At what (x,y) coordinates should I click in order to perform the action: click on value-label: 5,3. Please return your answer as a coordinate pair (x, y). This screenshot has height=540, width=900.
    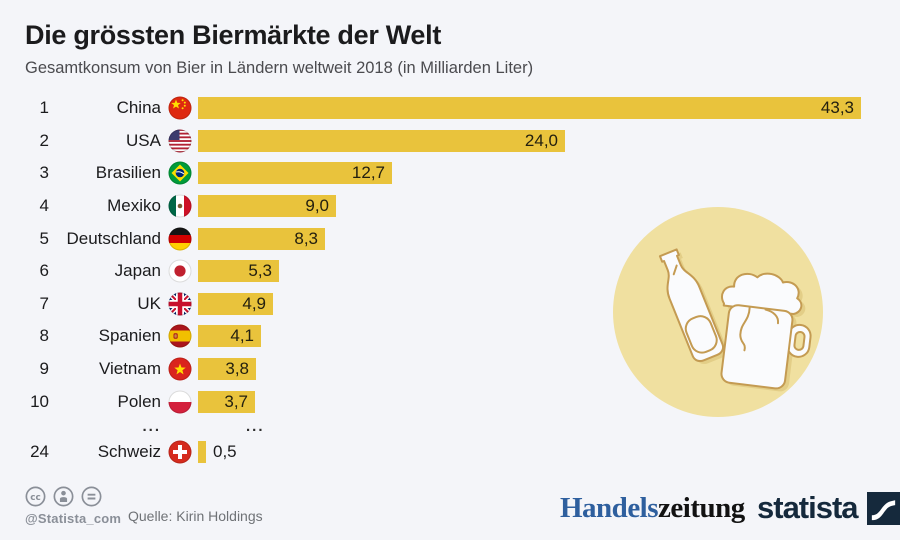
    Looking at the image, I should click on (260, 271).